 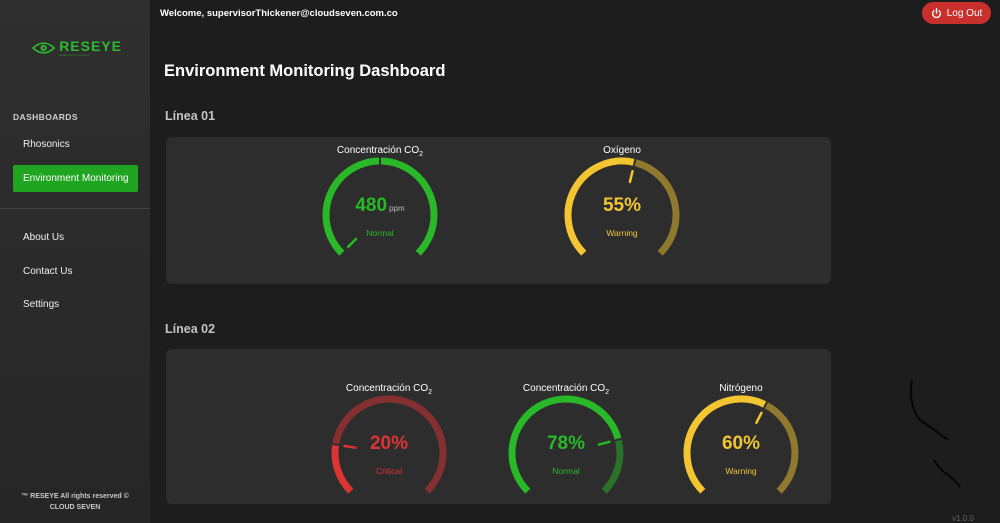 I want to click on logo-text: RESEYE, so click(x=90, y=45).